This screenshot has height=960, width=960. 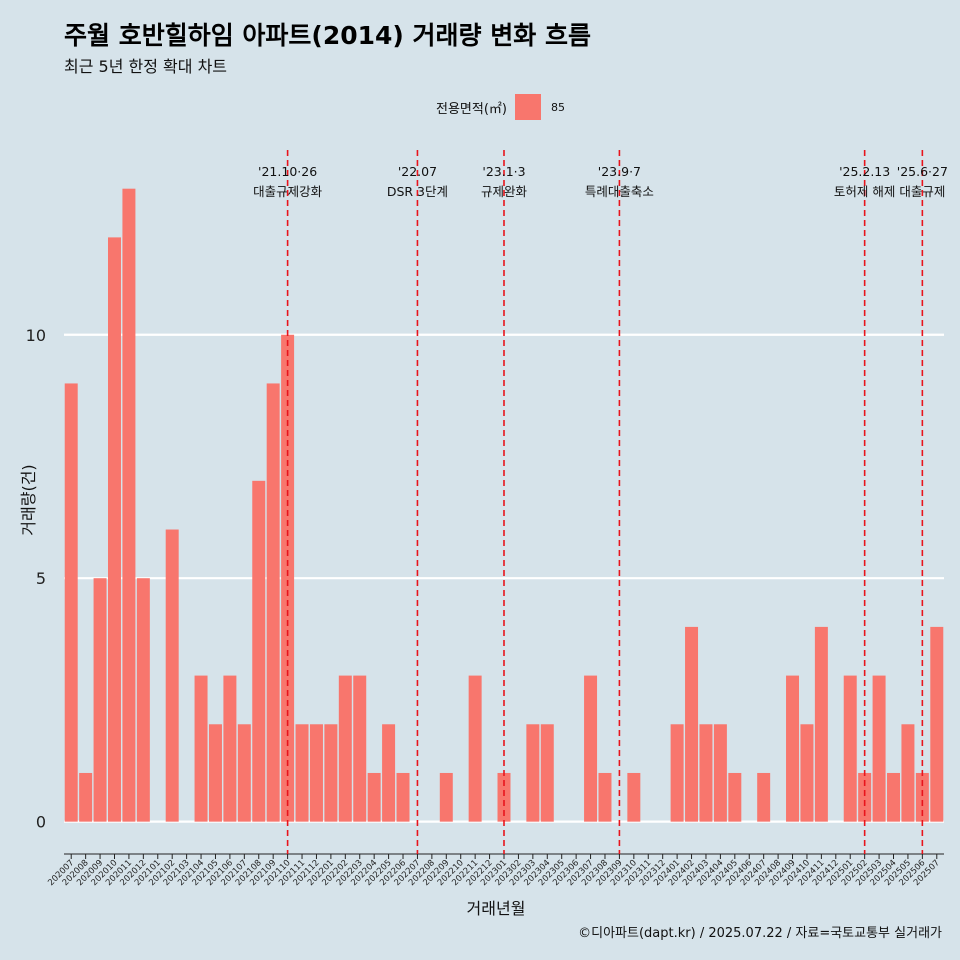 I want to click on annotation-label: 규제완화, so click(x=504, y=191).